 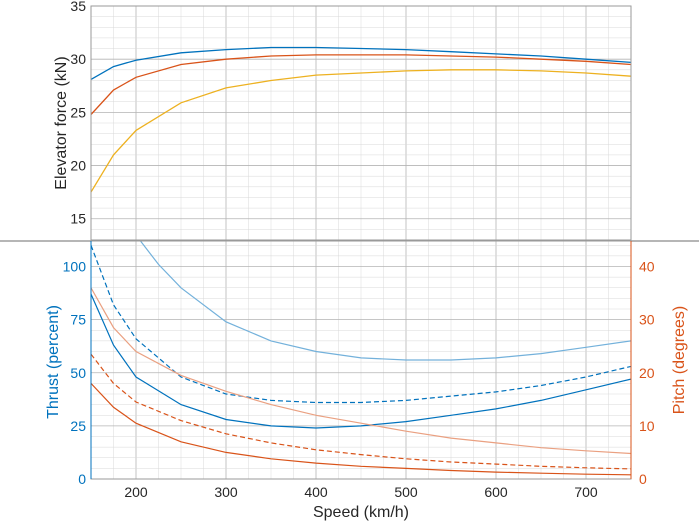 What do you see at coordinates (78, 59) in the screenshot?
I see `top-y-tick-label: 30` at bounding box center [78, 59].